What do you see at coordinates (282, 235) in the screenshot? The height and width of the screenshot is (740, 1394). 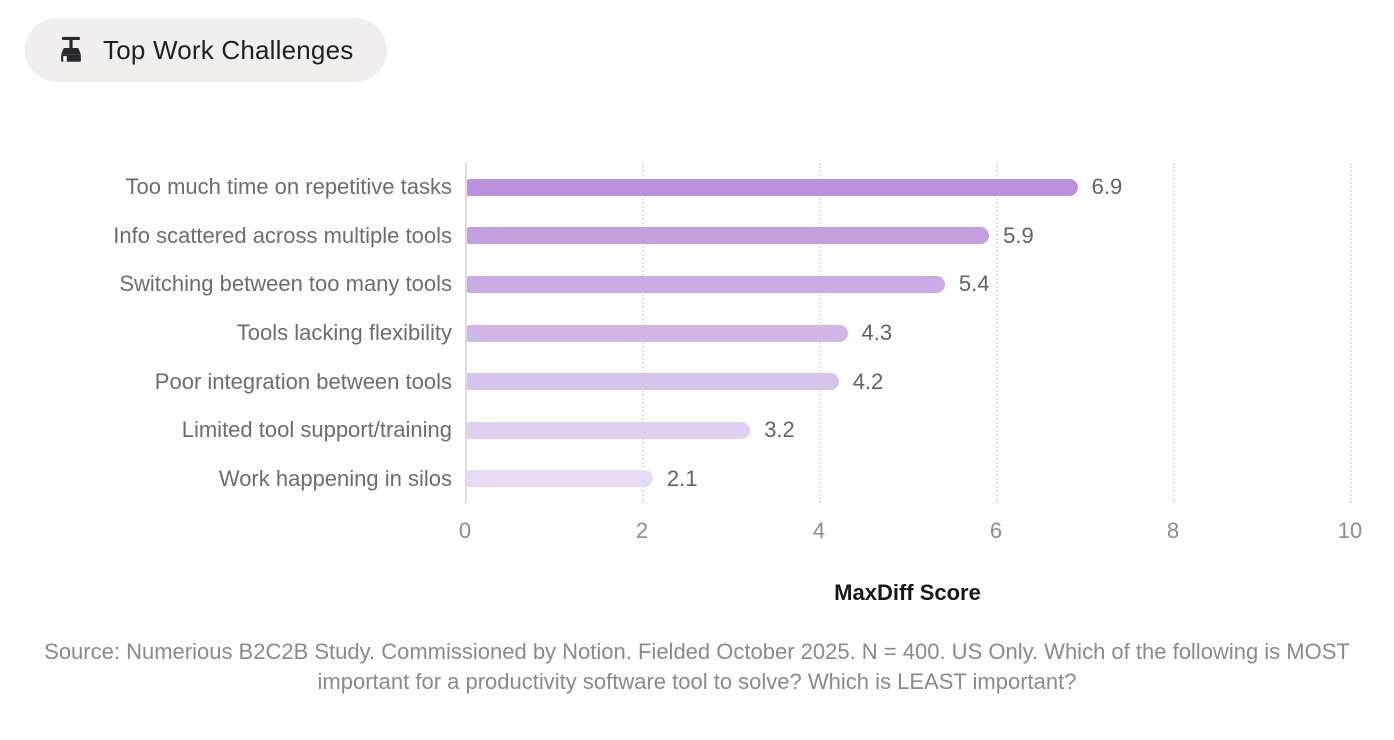 I see `category-label: Info scattered across multiple tools` at bounding box center [282, 235].